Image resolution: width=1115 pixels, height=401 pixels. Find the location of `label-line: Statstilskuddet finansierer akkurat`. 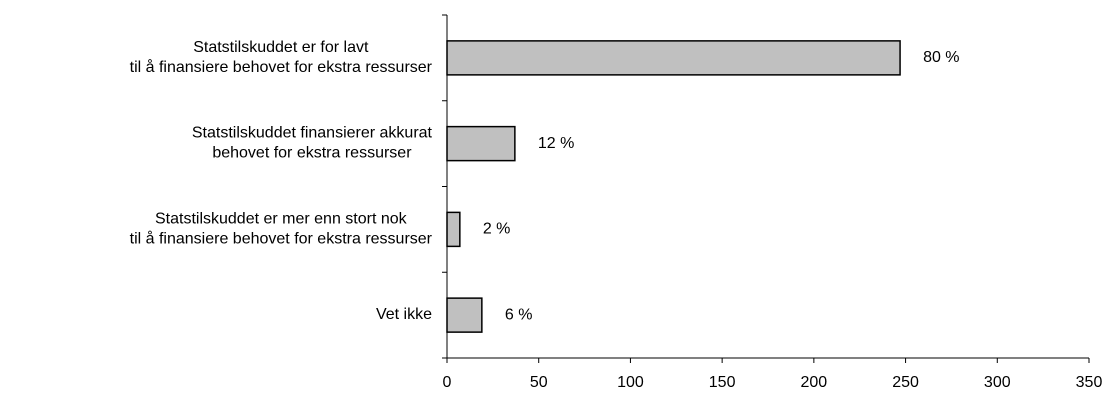

label-line: Statstilskuddet finansierer akkurat is located at coordinates (312, 133).